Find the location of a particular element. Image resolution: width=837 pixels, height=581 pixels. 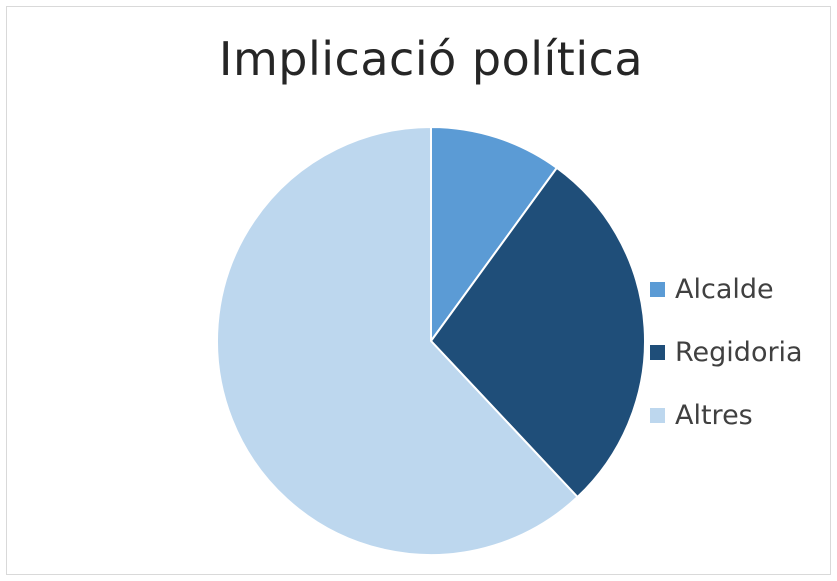

chart-title: Implicació política is located at coordinates (431, 59).